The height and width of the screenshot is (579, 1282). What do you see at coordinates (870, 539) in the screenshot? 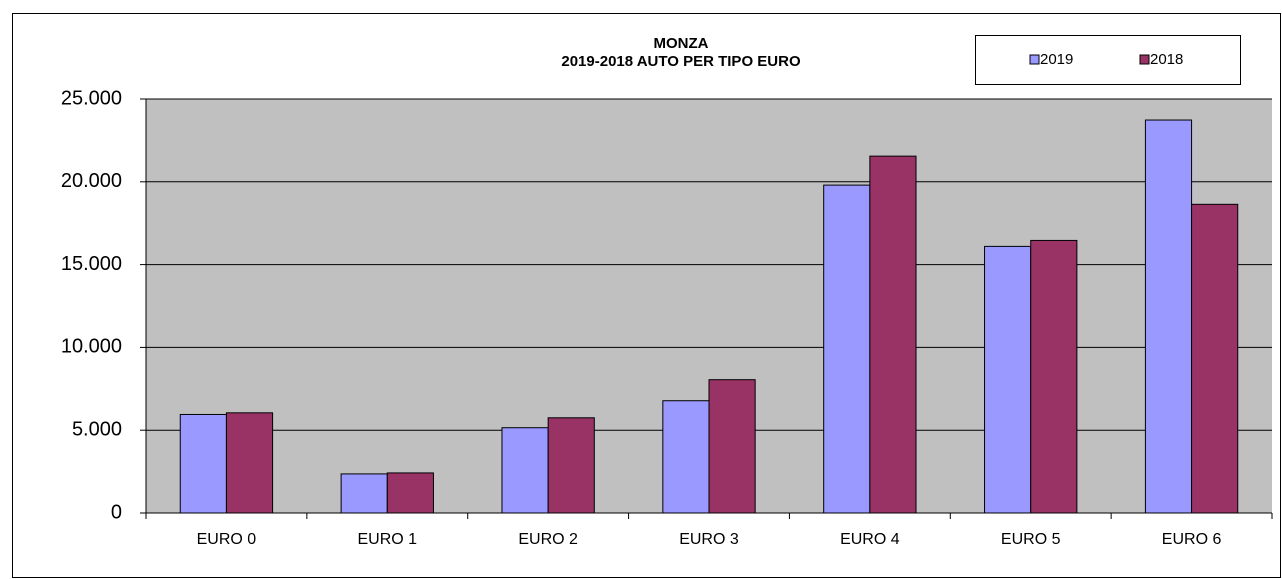
I see `x-tick-label: EURO 4` at bounding box center [870, 539].